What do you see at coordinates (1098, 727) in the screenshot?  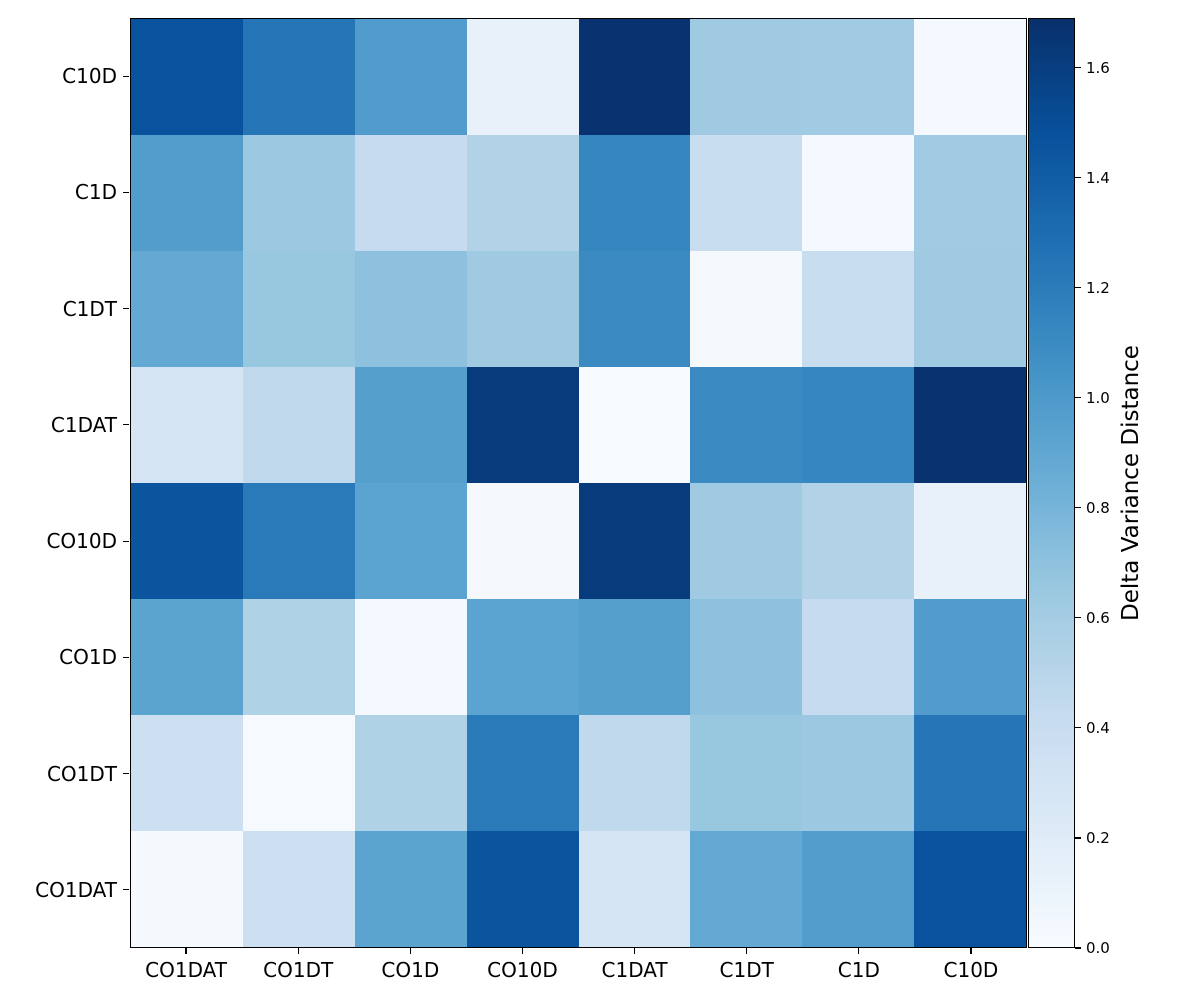 I see `colorbar-tick-label: 0.4` at bounding box center [1098, 727].